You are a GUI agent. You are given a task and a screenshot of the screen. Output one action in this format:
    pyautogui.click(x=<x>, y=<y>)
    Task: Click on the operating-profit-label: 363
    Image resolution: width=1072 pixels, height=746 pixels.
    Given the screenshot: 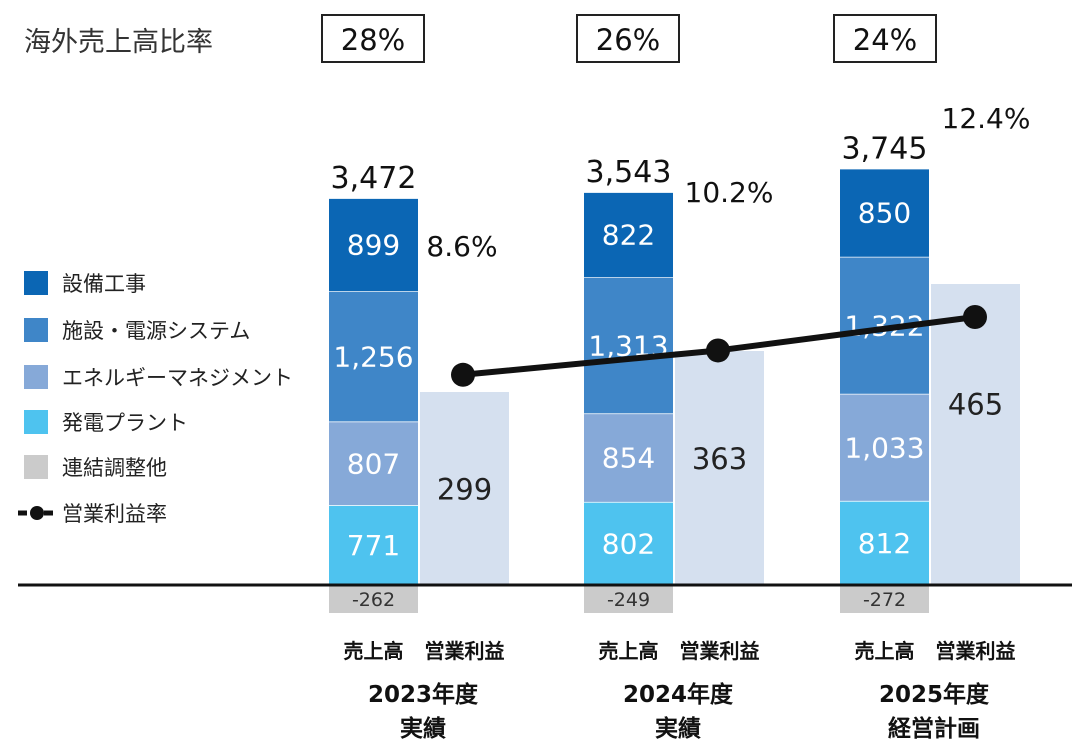 What is the action you would take?
    pyautogui.click(x=719, y=459)
    